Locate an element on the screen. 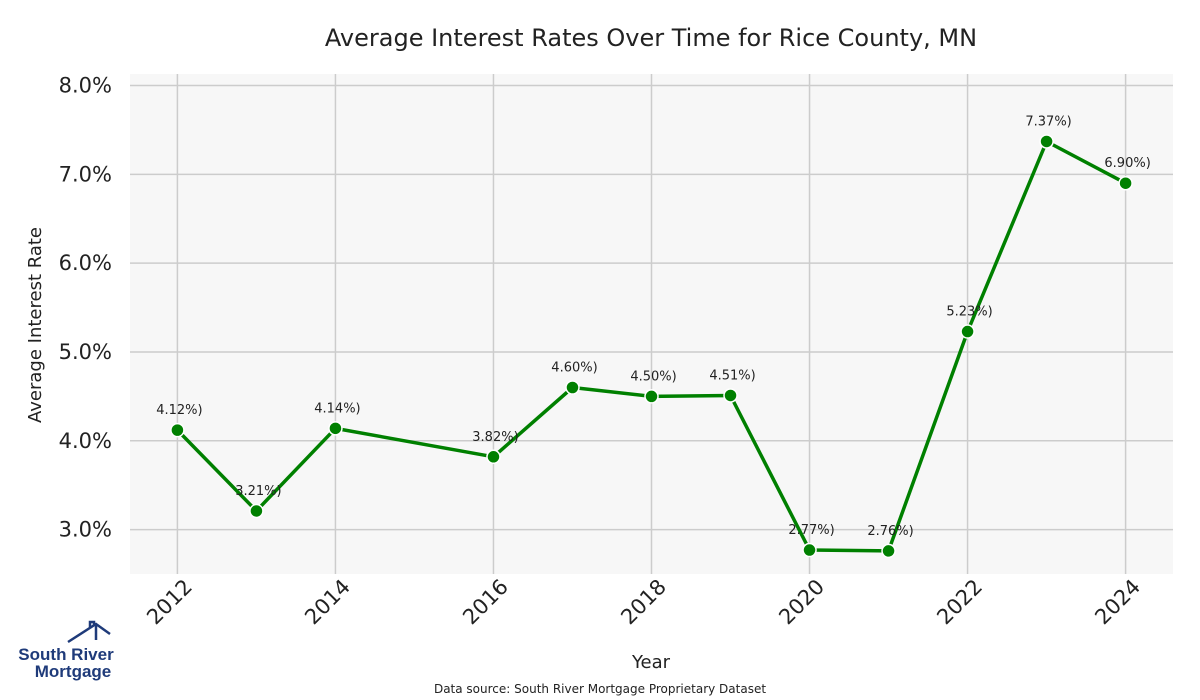 This screenshot has width=1200, height=700. logo-line-1: South River is located at coordinates (66, 654).